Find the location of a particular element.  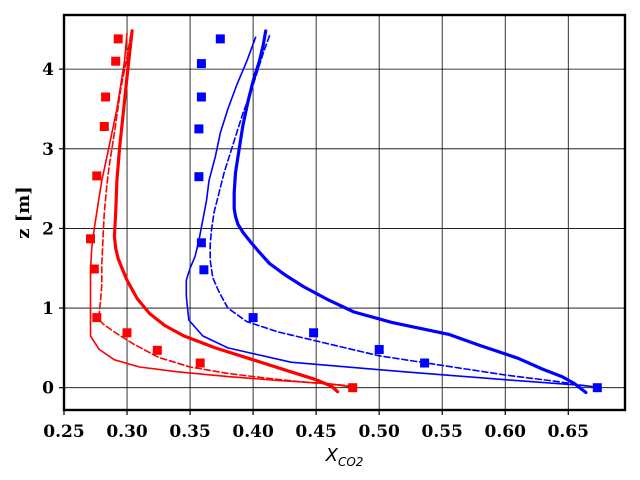

x-tick-label: 0.65 is located at coordinates (568, 432).